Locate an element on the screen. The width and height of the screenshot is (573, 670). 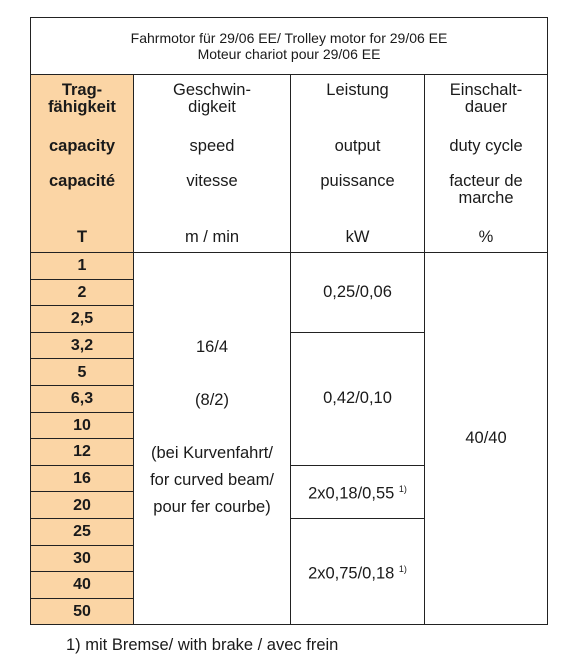
header-cell: Geschwin- digkeit is located at coordinates (212, 102).